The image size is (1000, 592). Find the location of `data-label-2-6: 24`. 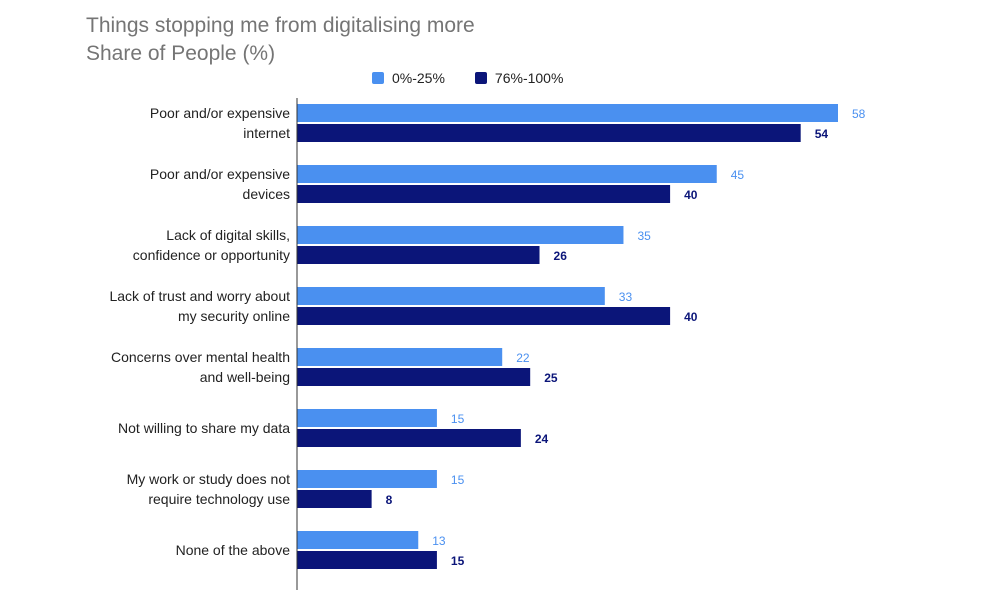

data-label-2-6: 24 is located at coordinates (542, 439).